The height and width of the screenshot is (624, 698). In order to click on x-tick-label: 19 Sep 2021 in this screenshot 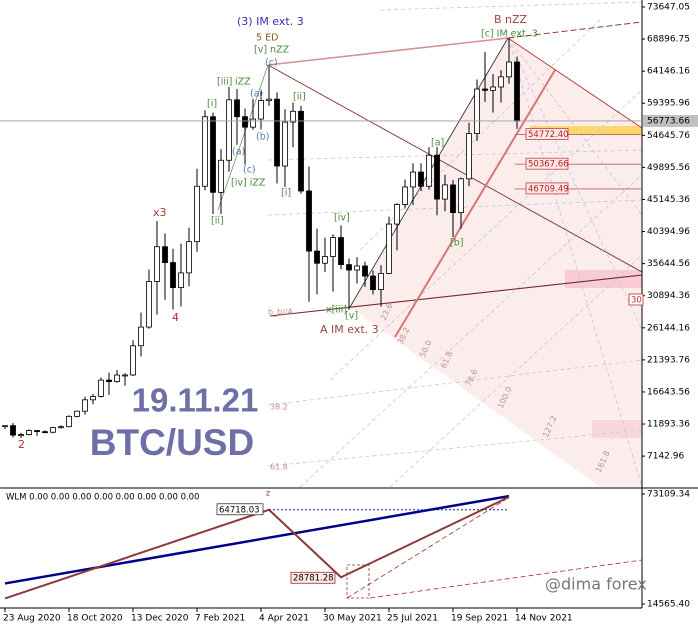, I will do `click(479, 619)`.